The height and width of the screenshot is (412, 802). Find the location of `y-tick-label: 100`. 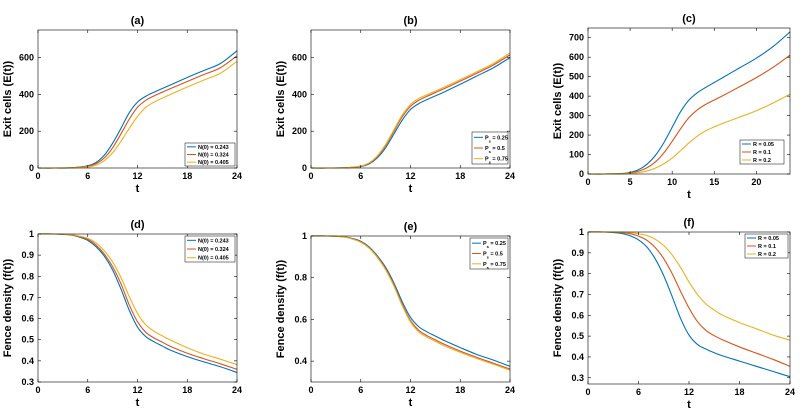

y-tick-label: 100 is located at coordinates (576, 155).